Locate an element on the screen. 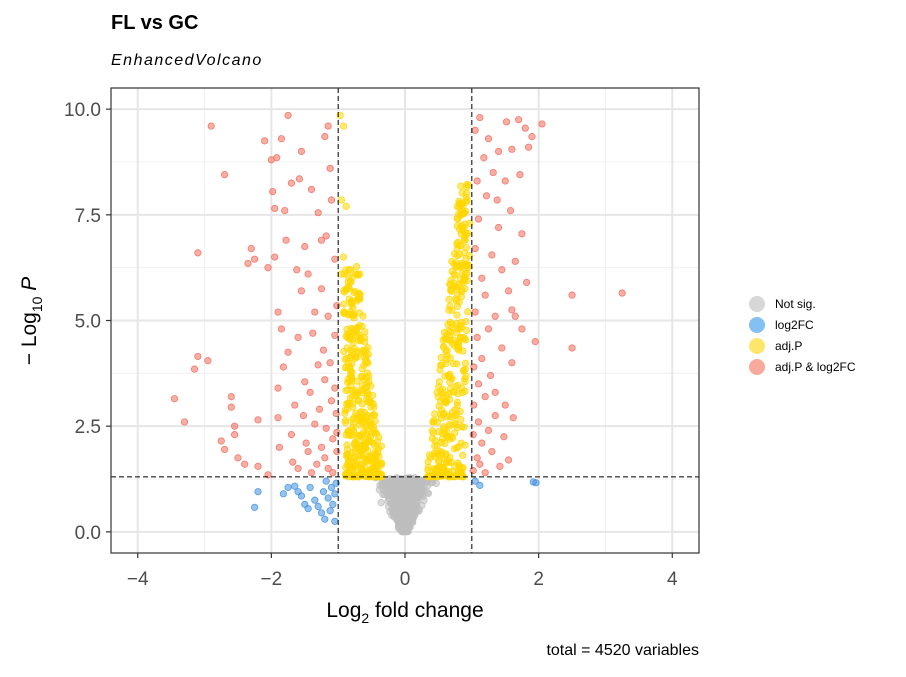  x-tick-label: −4 is located at coordinates (138, 579).